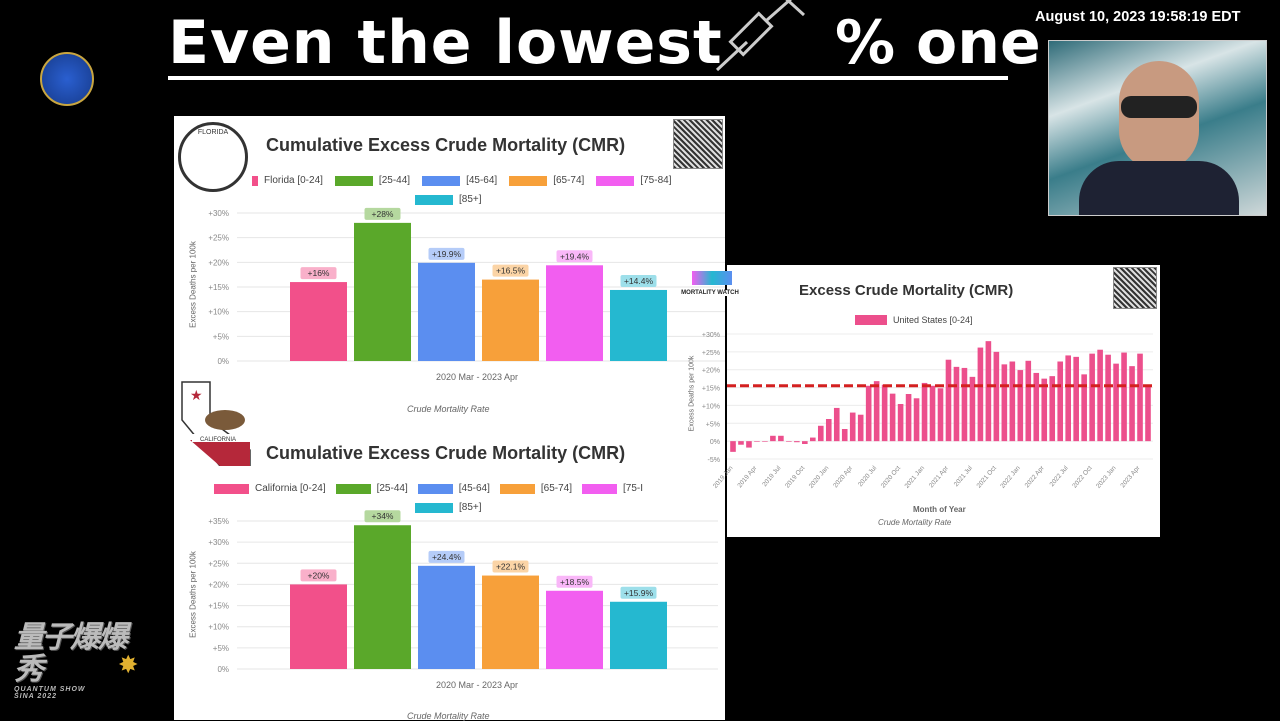 Image resolution: width=1280 pixels, height=721 pixels. I want to click on x-tick-label: 2020 Oct, so click(891, 477).